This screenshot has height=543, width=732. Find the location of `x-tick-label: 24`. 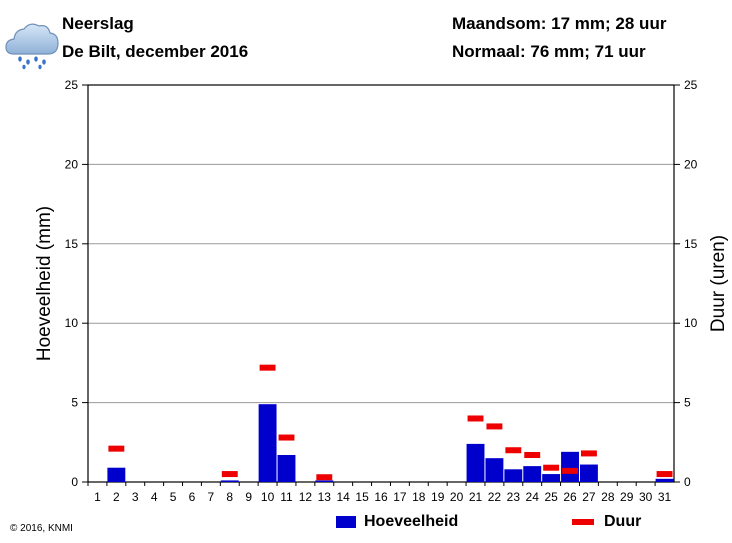

x-tick-label: 24 is located at coordinates (533, 497).